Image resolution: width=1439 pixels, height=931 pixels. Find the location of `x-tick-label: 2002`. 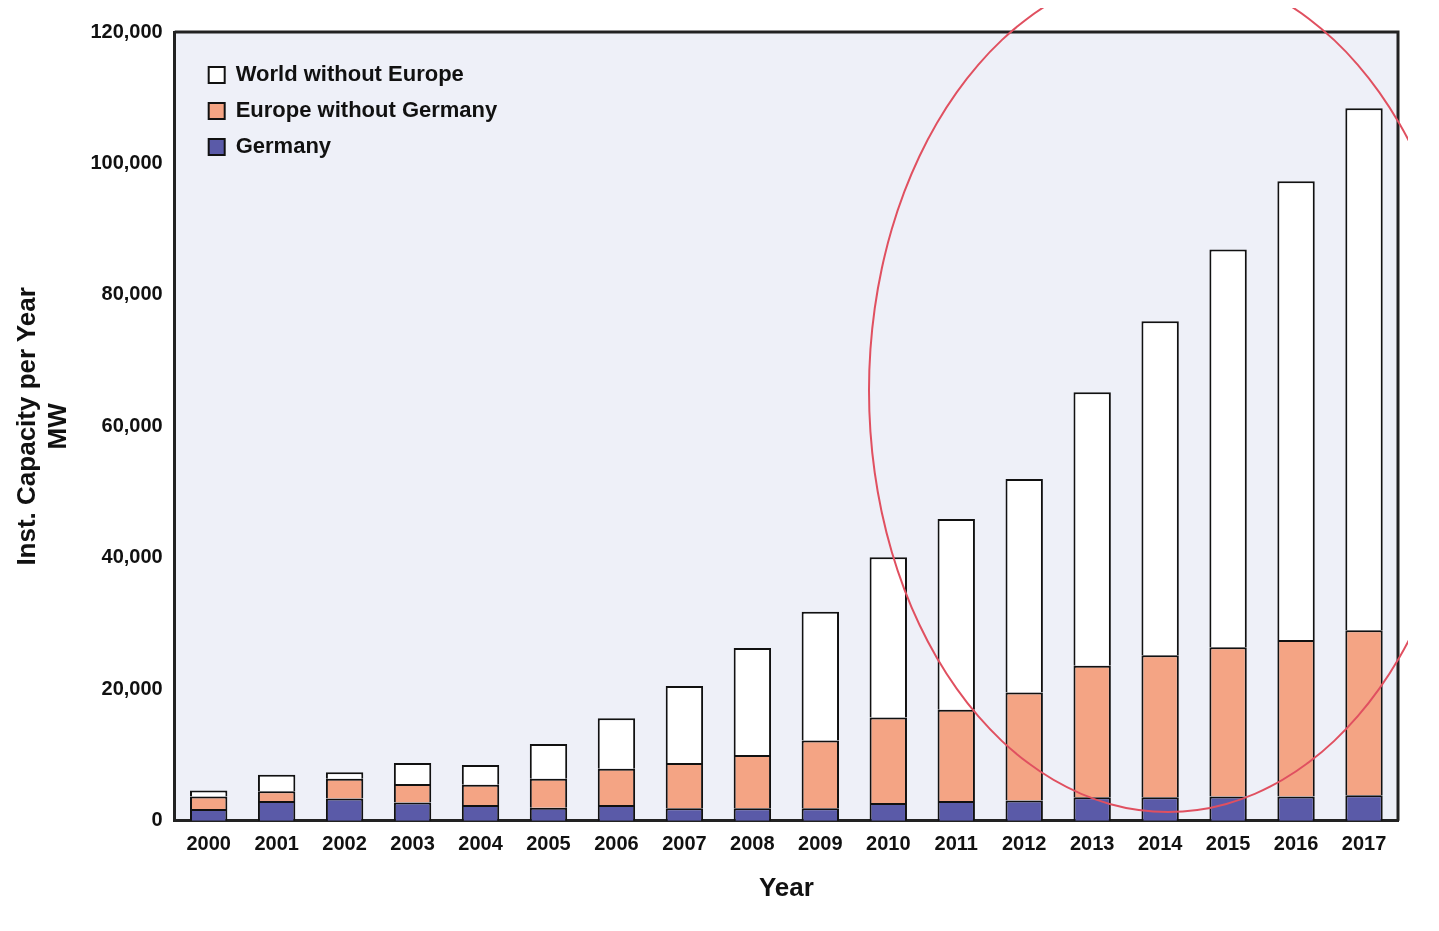

x-tick-label: 2002 is located at coordinates (344, 843).